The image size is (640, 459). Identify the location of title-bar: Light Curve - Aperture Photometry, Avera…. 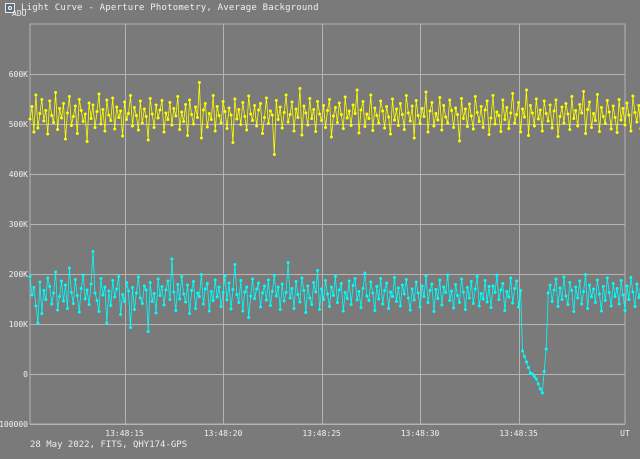
(320, 8).